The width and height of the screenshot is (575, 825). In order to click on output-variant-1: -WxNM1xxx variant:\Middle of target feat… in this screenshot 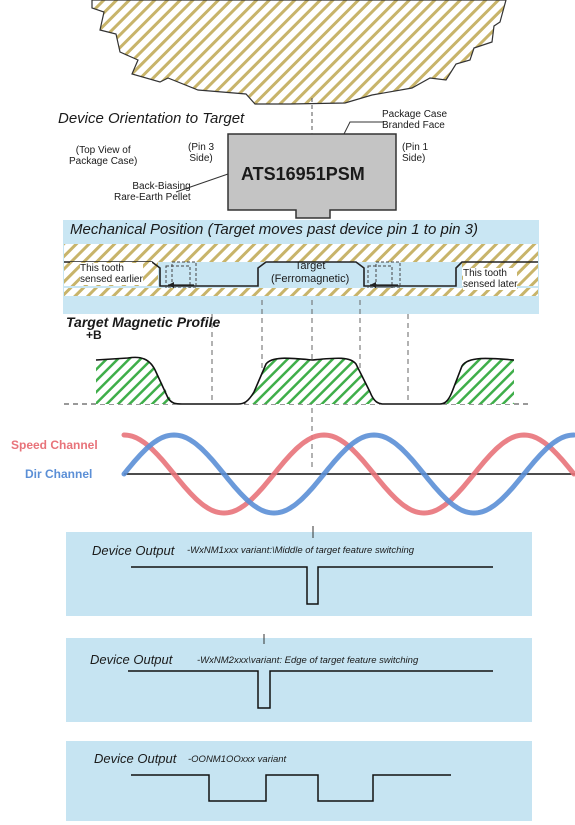, I will do `click(301, 550)`.